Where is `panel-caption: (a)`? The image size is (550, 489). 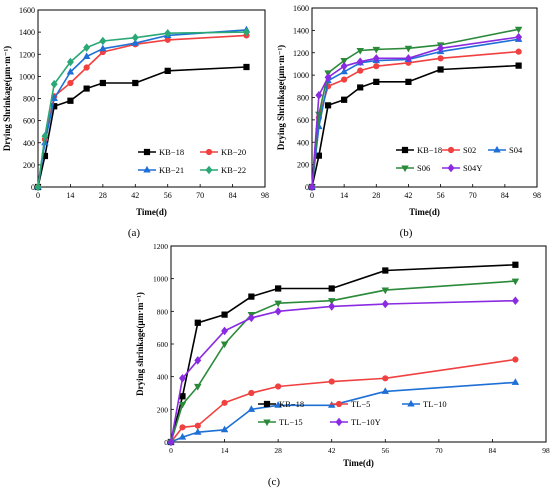
panel-caption: (a) is located at coordinates (134, 233).